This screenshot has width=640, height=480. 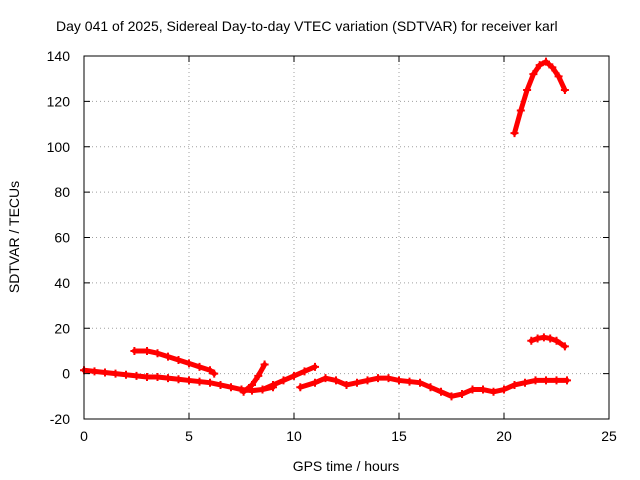 I want to click on x-tick-label: 20, so click(x=504, y=436).